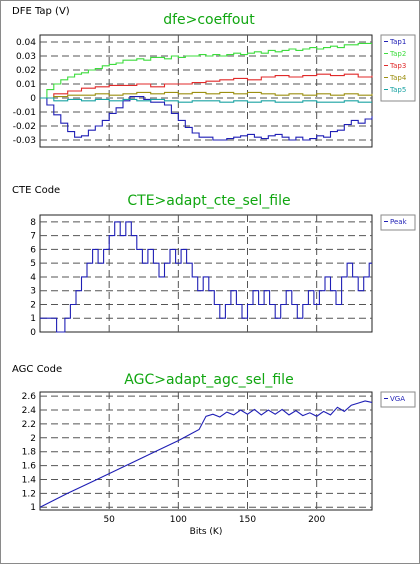 Image resolution: width=420 pixels, height=564 pixels. I want to click on y-tick-label: -0.03, so click(24, 141).